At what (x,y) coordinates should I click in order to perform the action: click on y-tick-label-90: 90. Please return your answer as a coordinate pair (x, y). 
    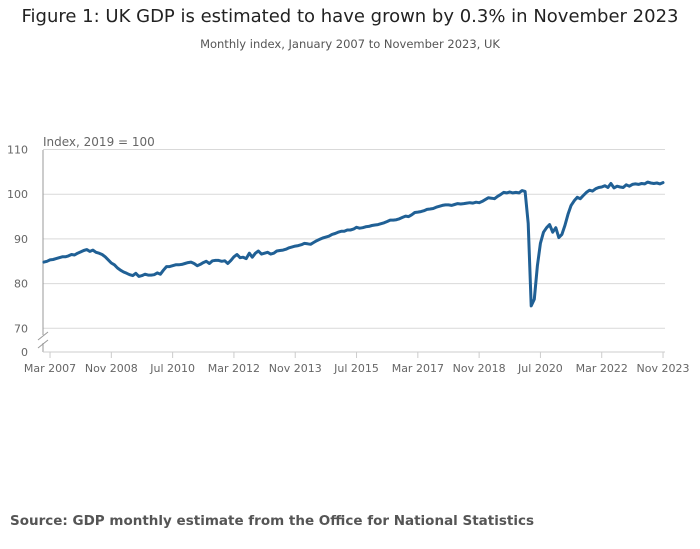
    Looking at the image, I should click on (21, 239).